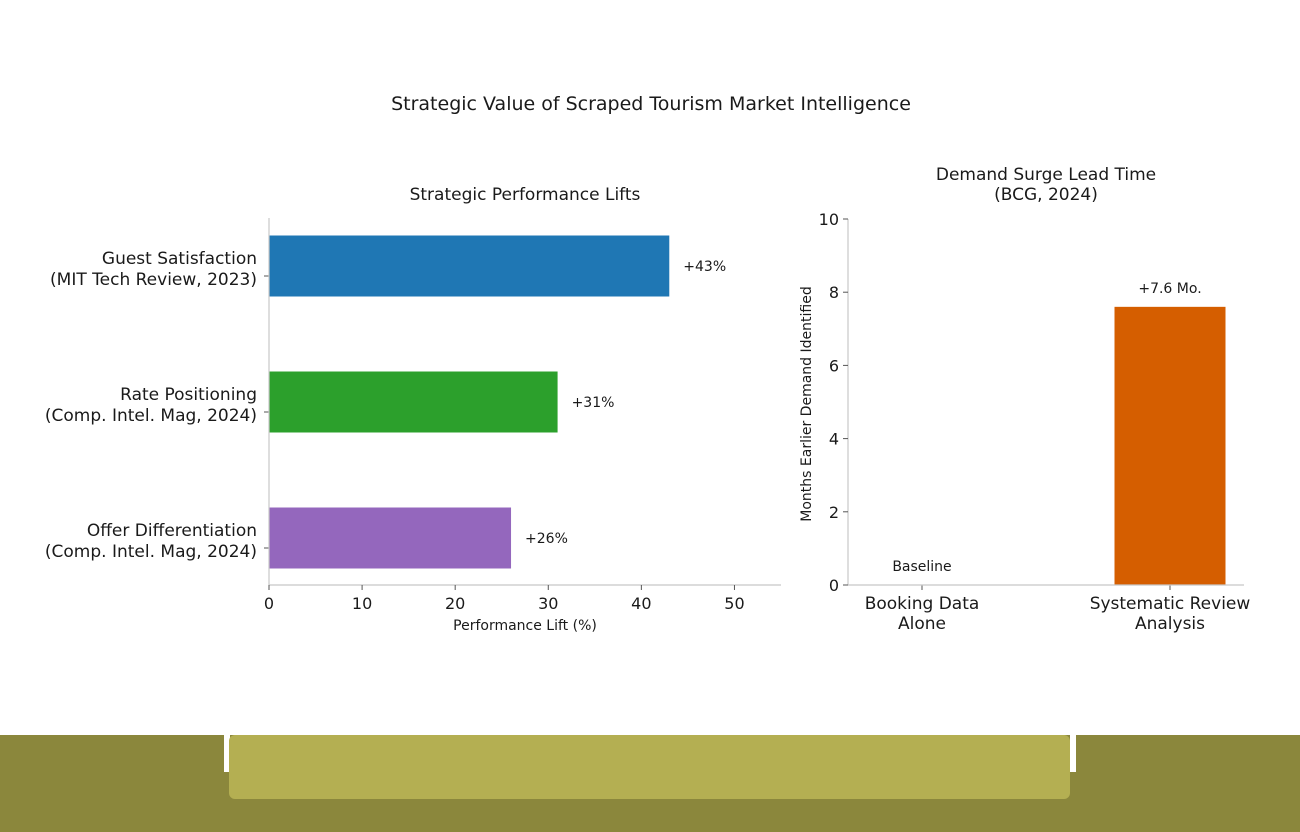 The width and height of the screenshot is (1300, 832). What do you see at coordinates (269, 603) in the screenshot?
I see `x-tick-label: 0` at bounding box center [269, 603].